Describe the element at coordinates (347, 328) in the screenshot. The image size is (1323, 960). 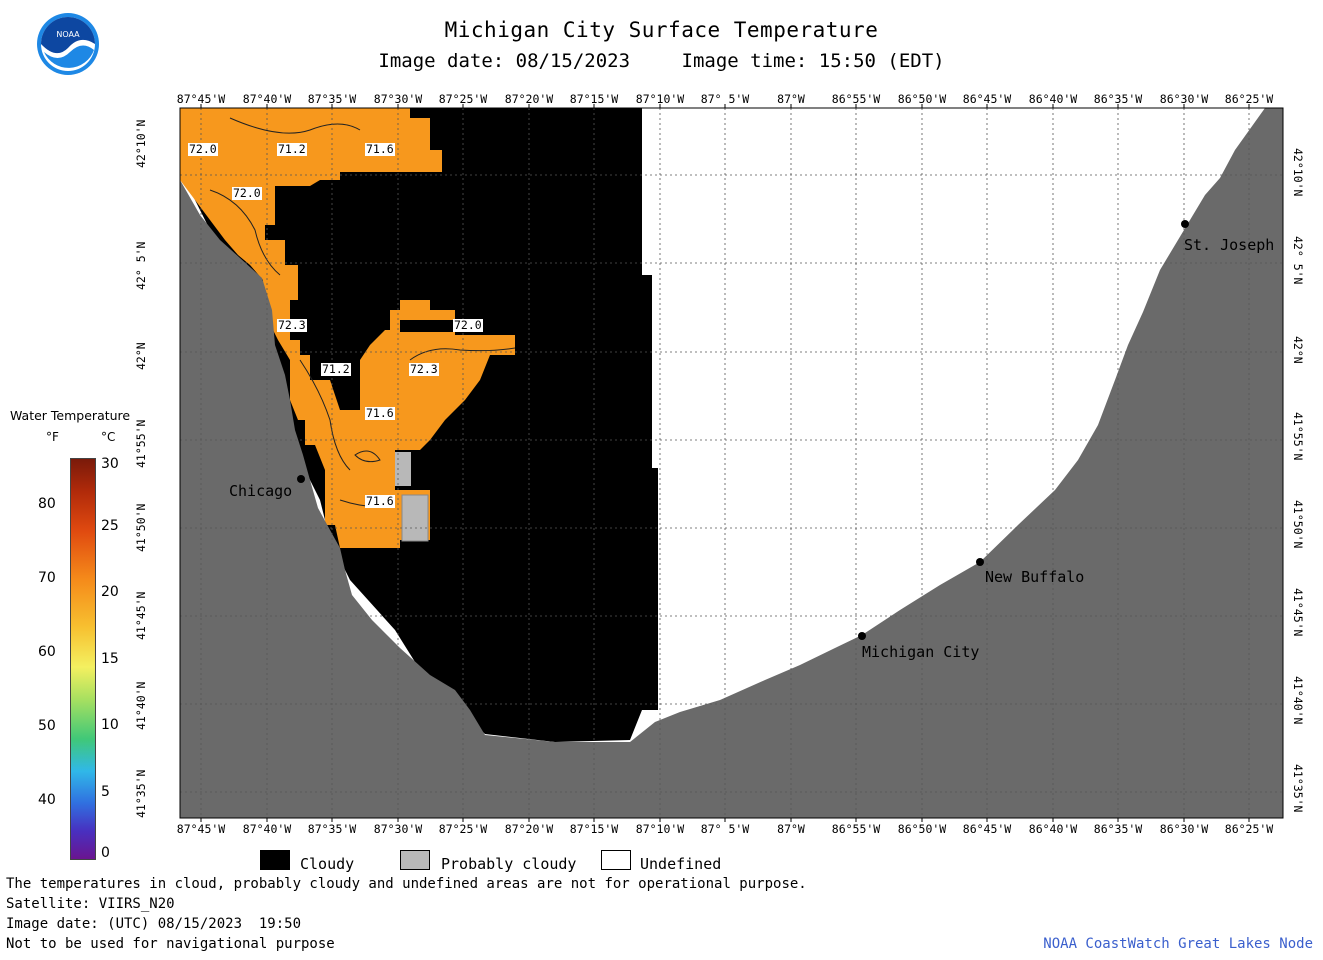
I see `warm-water-area` at that location.